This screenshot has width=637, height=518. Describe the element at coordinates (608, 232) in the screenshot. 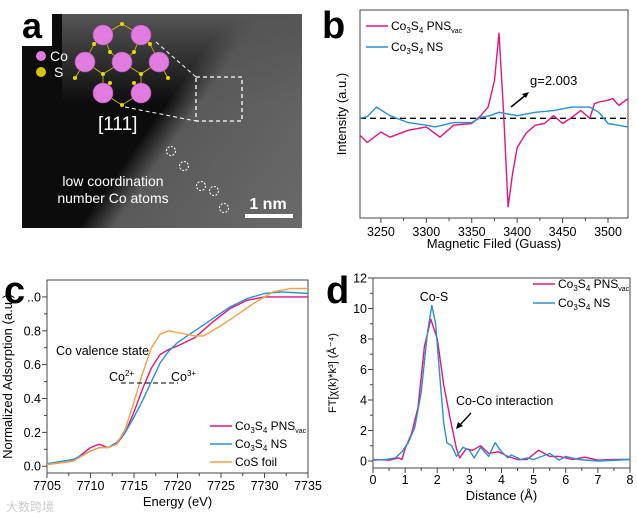

I see `x-tick-label: 3500` at that location.